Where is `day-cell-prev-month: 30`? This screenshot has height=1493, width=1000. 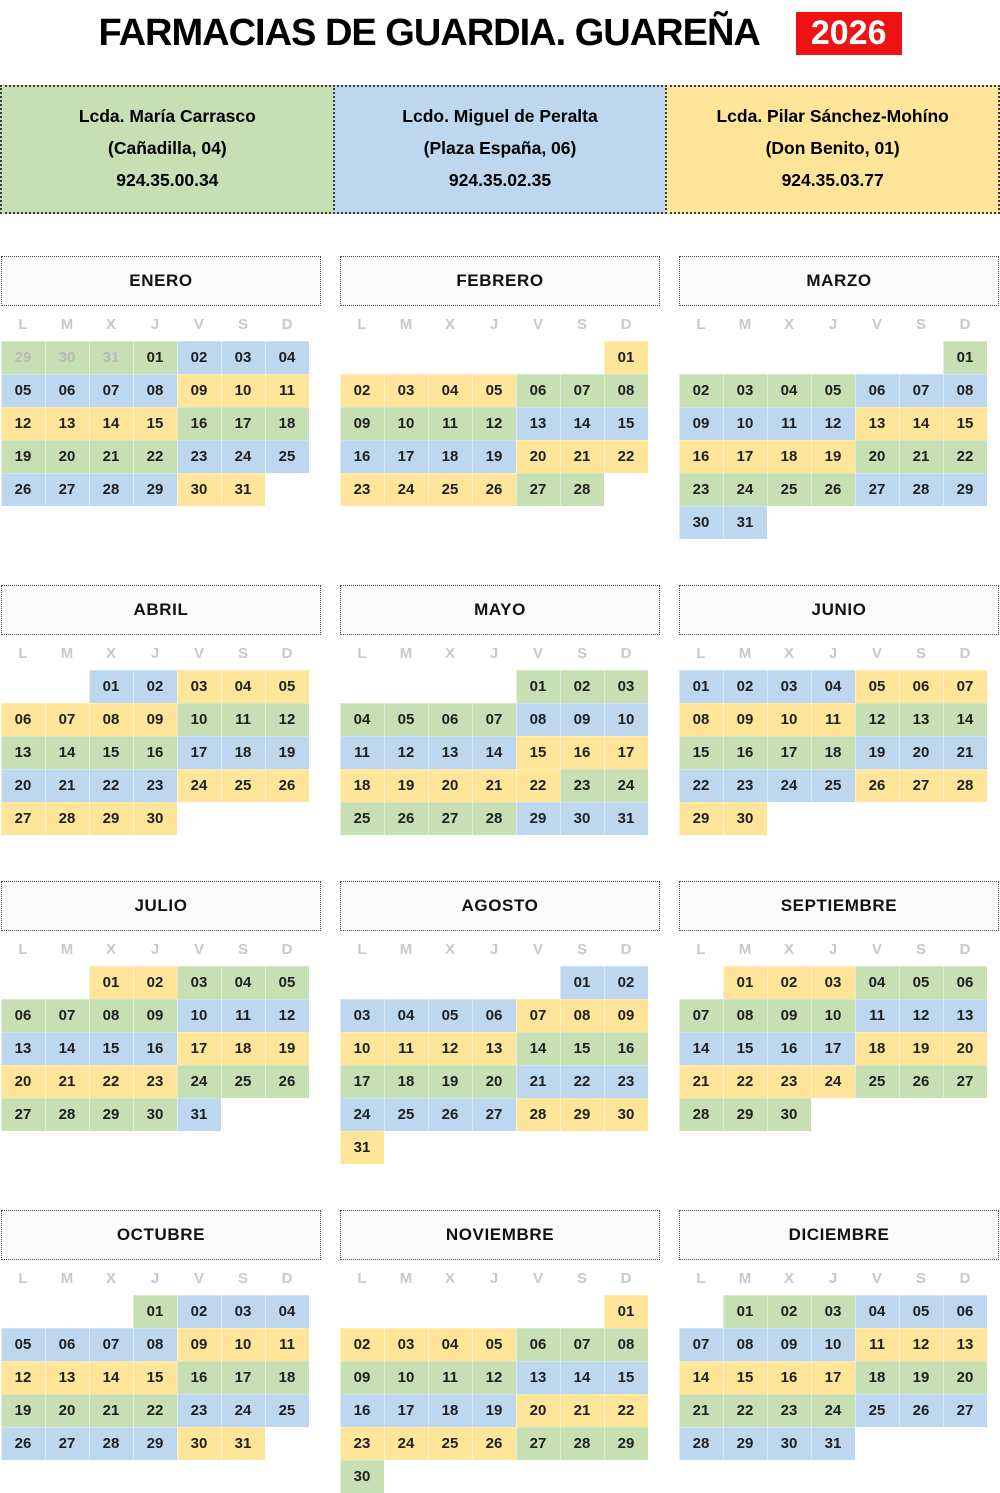
day-cell-prev-month: 30 is located at coordinates (67, 357).